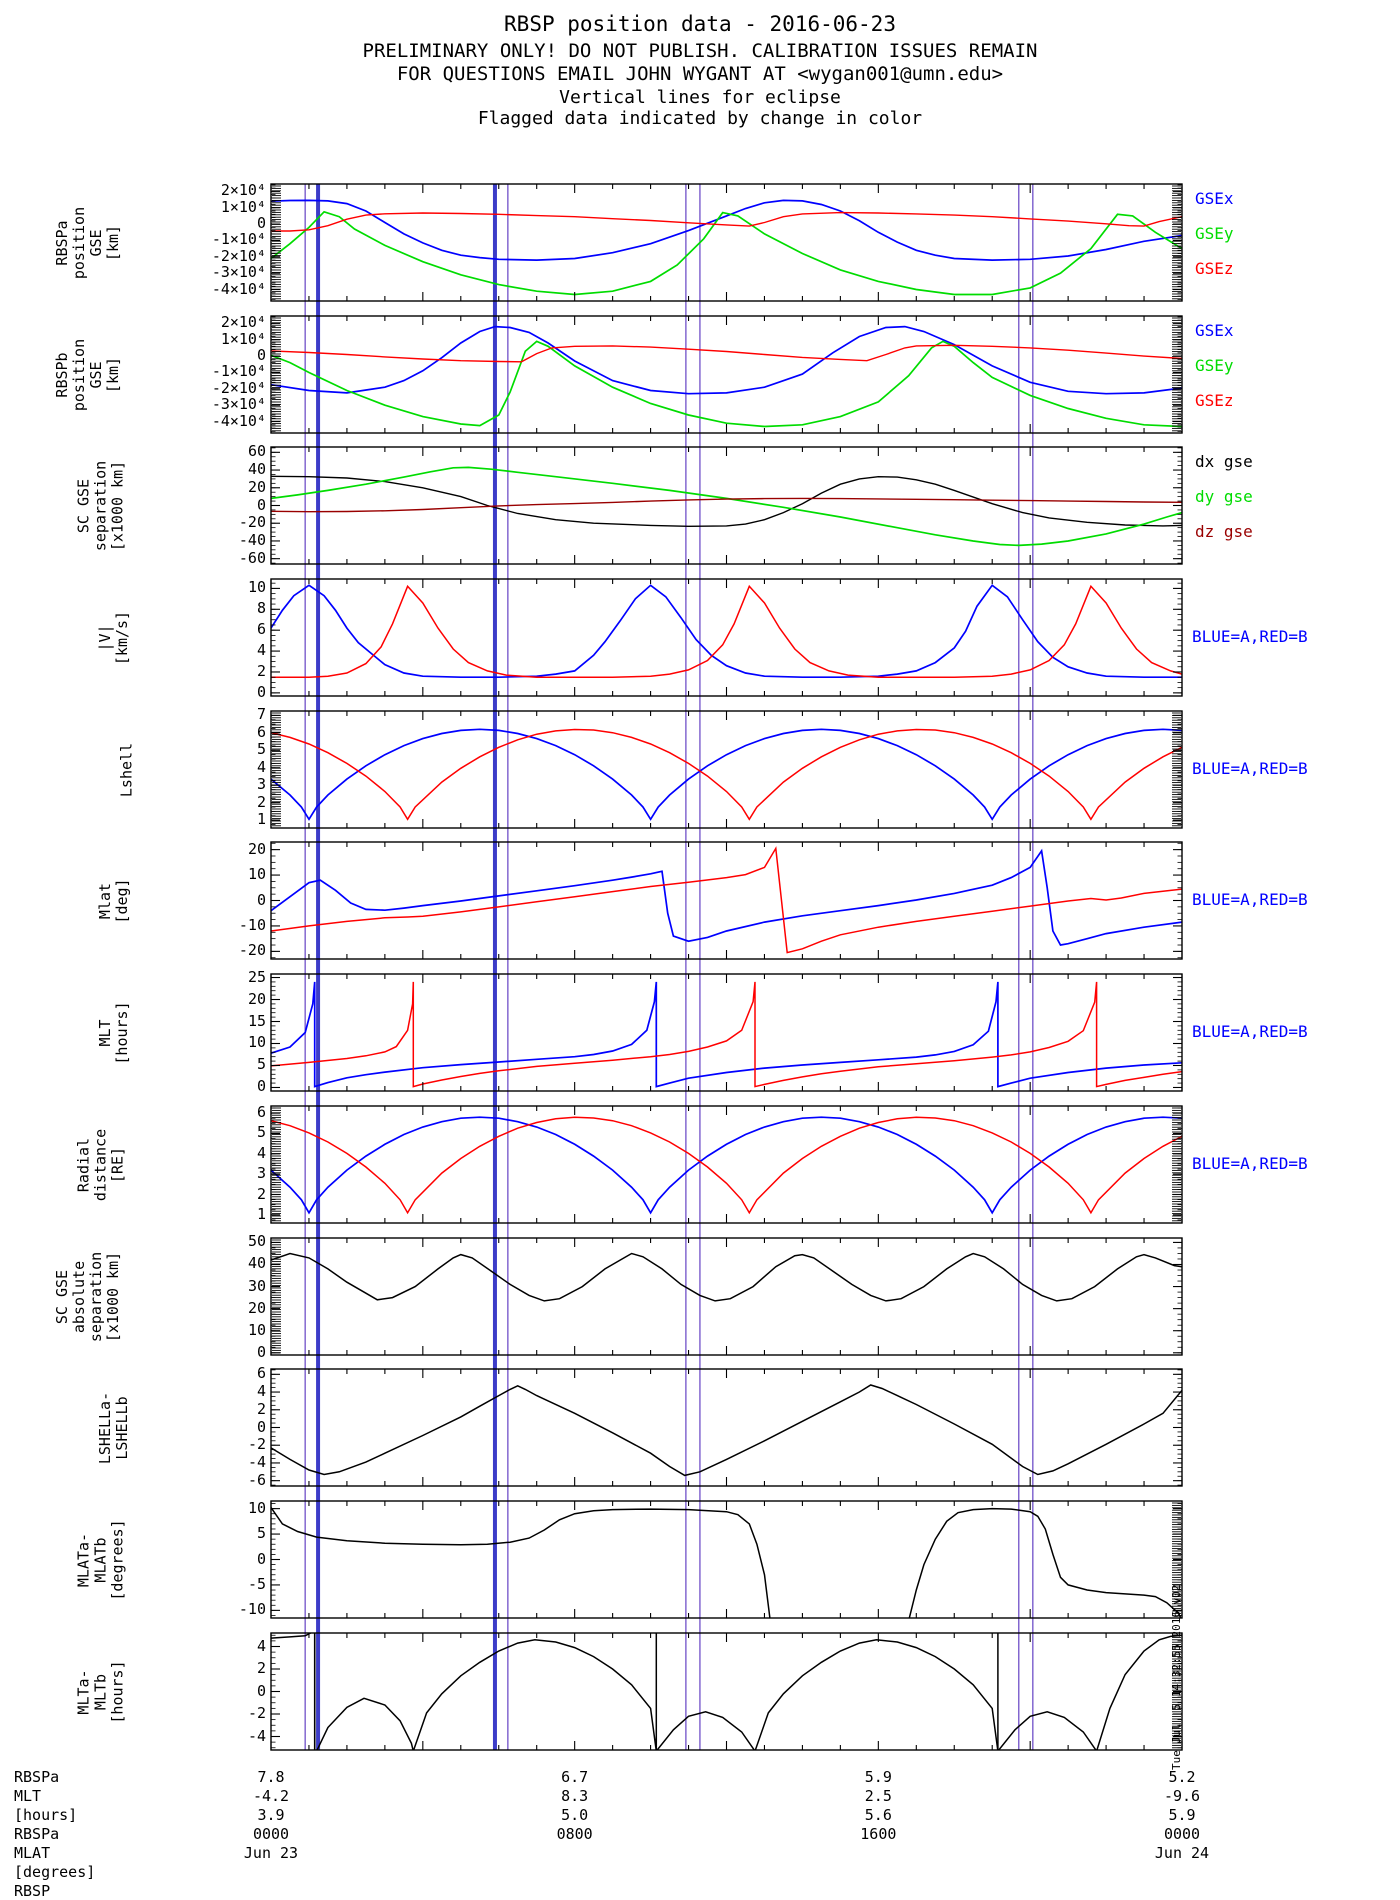  I want to click on ytick-v-magnitude: 10, so click(256, 587).